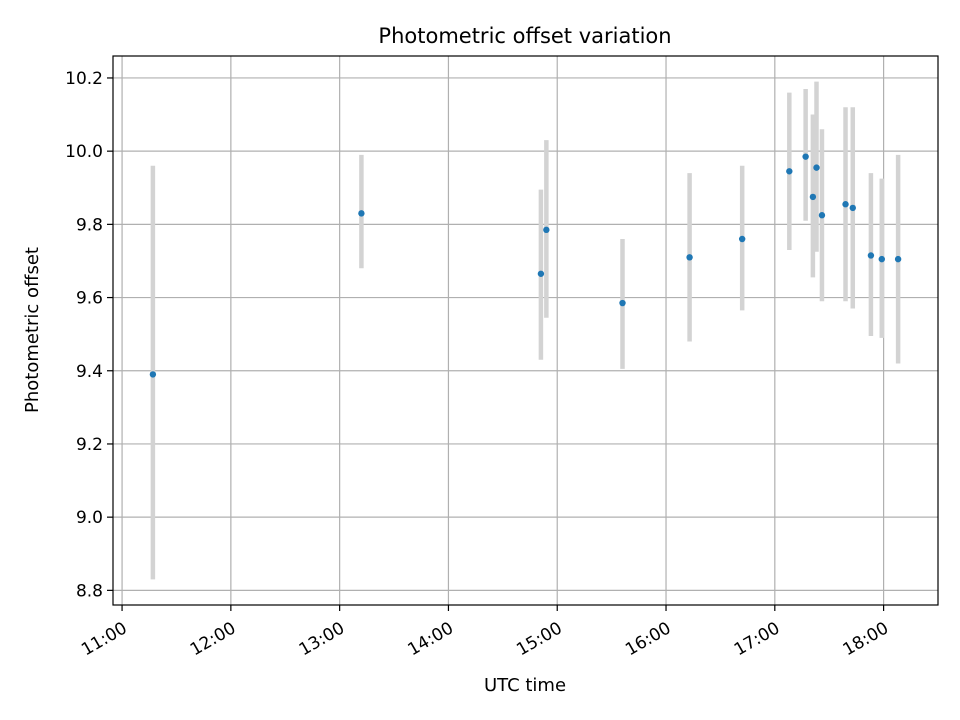  Describe the element at coordinates (89, 591) in the screenshot. I see `y-tick-label: 8.8` at that location.